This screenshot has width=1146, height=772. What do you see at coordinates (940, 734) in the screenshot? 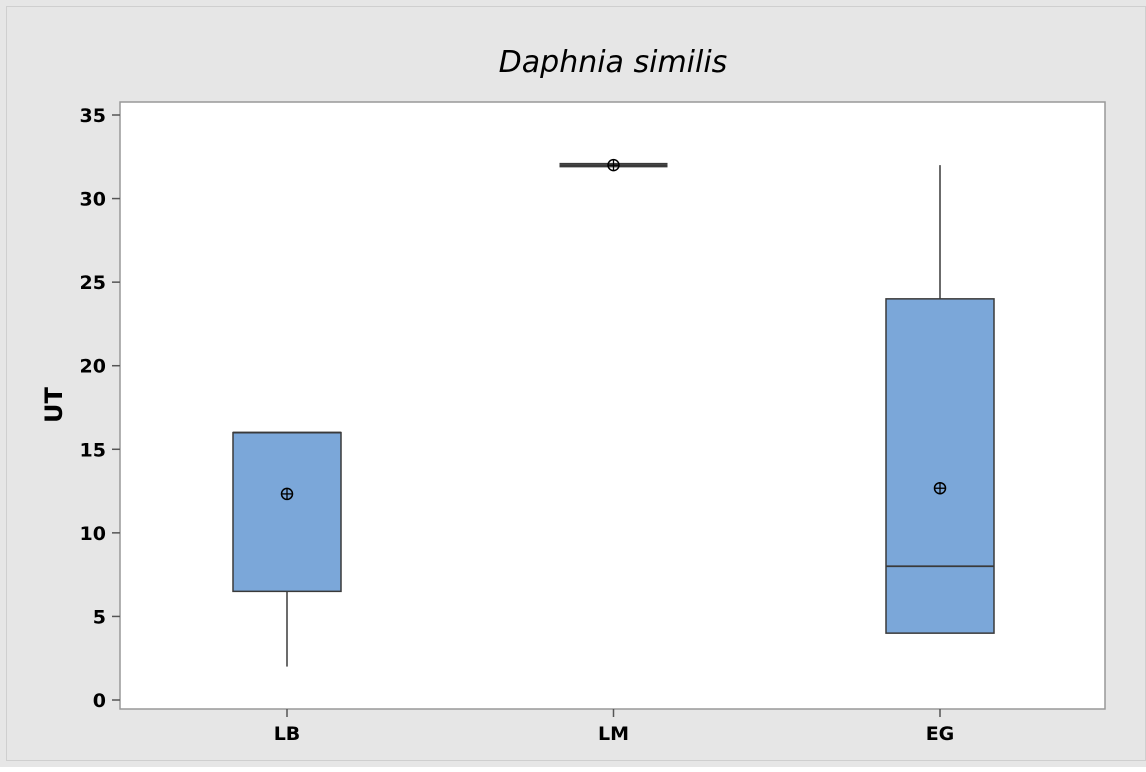
I see `x-tick-label: EG` at bounding box center [940, 734].